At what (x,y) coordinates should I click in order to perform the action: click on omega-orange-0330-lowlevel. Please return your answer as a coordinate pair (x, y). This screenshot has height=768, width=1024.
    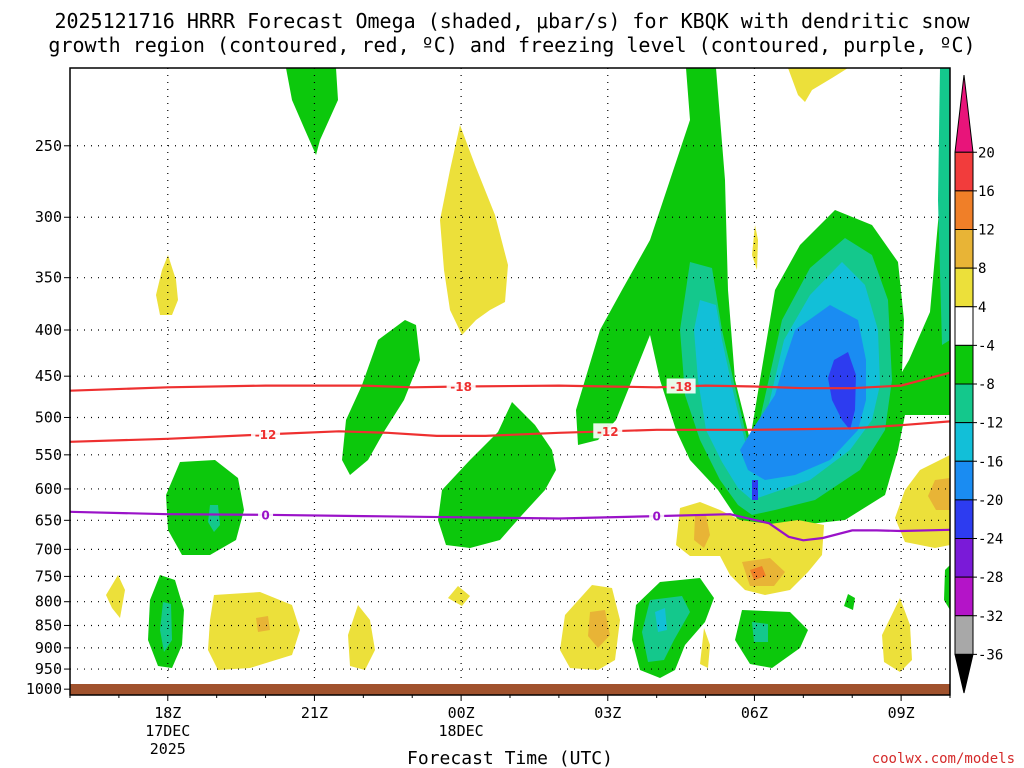
    Looking at the image, I should click on (599, 629).